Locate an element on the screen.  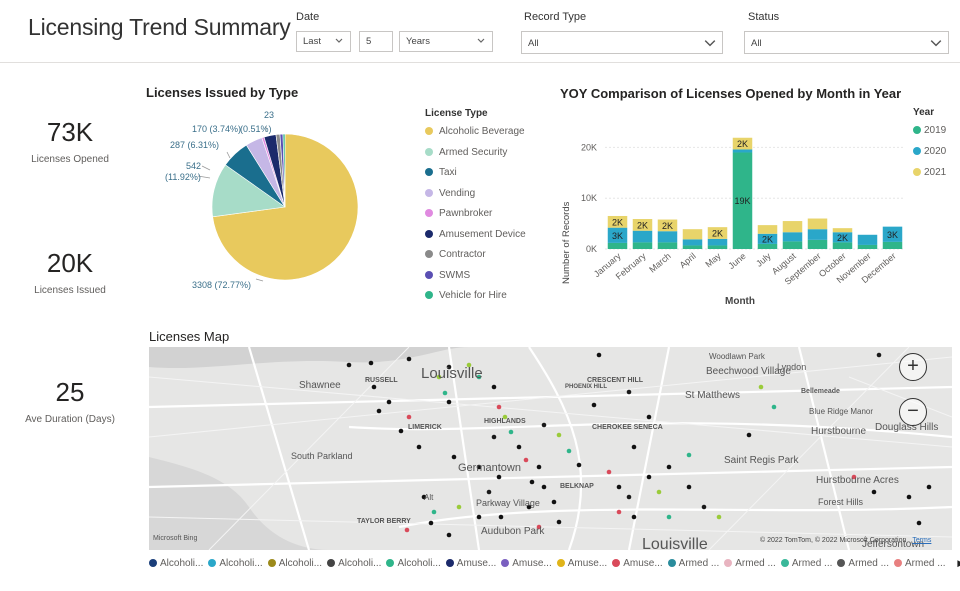
map-zoom-in-button: + is located at coordinates (913, 367).